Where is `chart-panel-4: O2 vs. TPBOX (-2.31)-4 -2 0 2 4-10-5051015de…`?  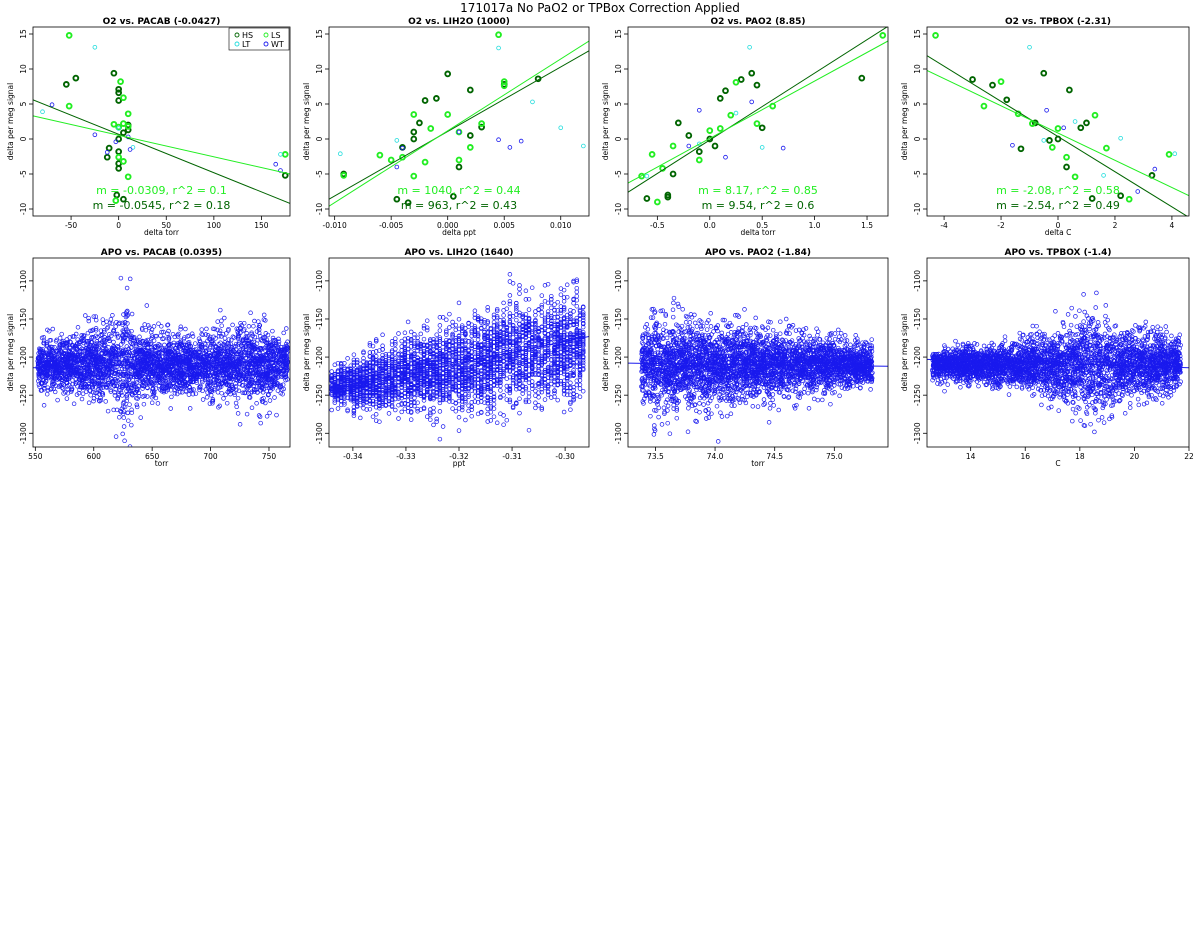 chart-panel-4: O2 vs. TPBOX (-2.31)-4 -2 0 2 4-10-5051015de… is located at coordinates (1045, 127).